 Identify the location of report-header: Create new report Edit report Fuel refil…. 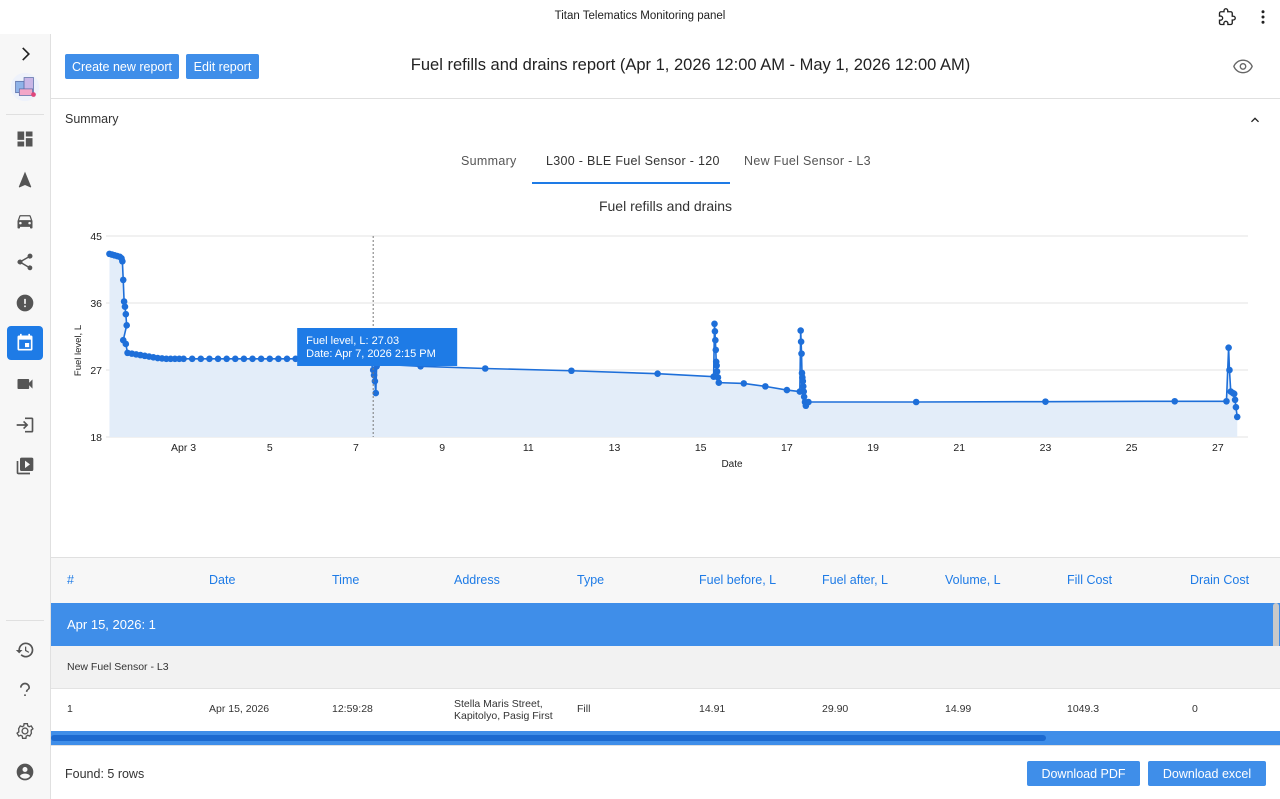
(665, 66).